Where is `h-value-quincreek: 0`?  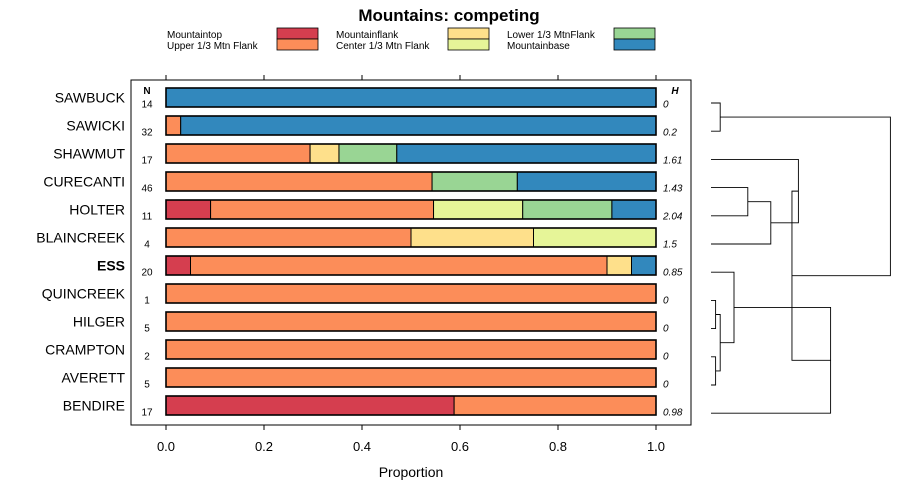
h-value-quincreek: 0 is located at coordinates (666, 301).